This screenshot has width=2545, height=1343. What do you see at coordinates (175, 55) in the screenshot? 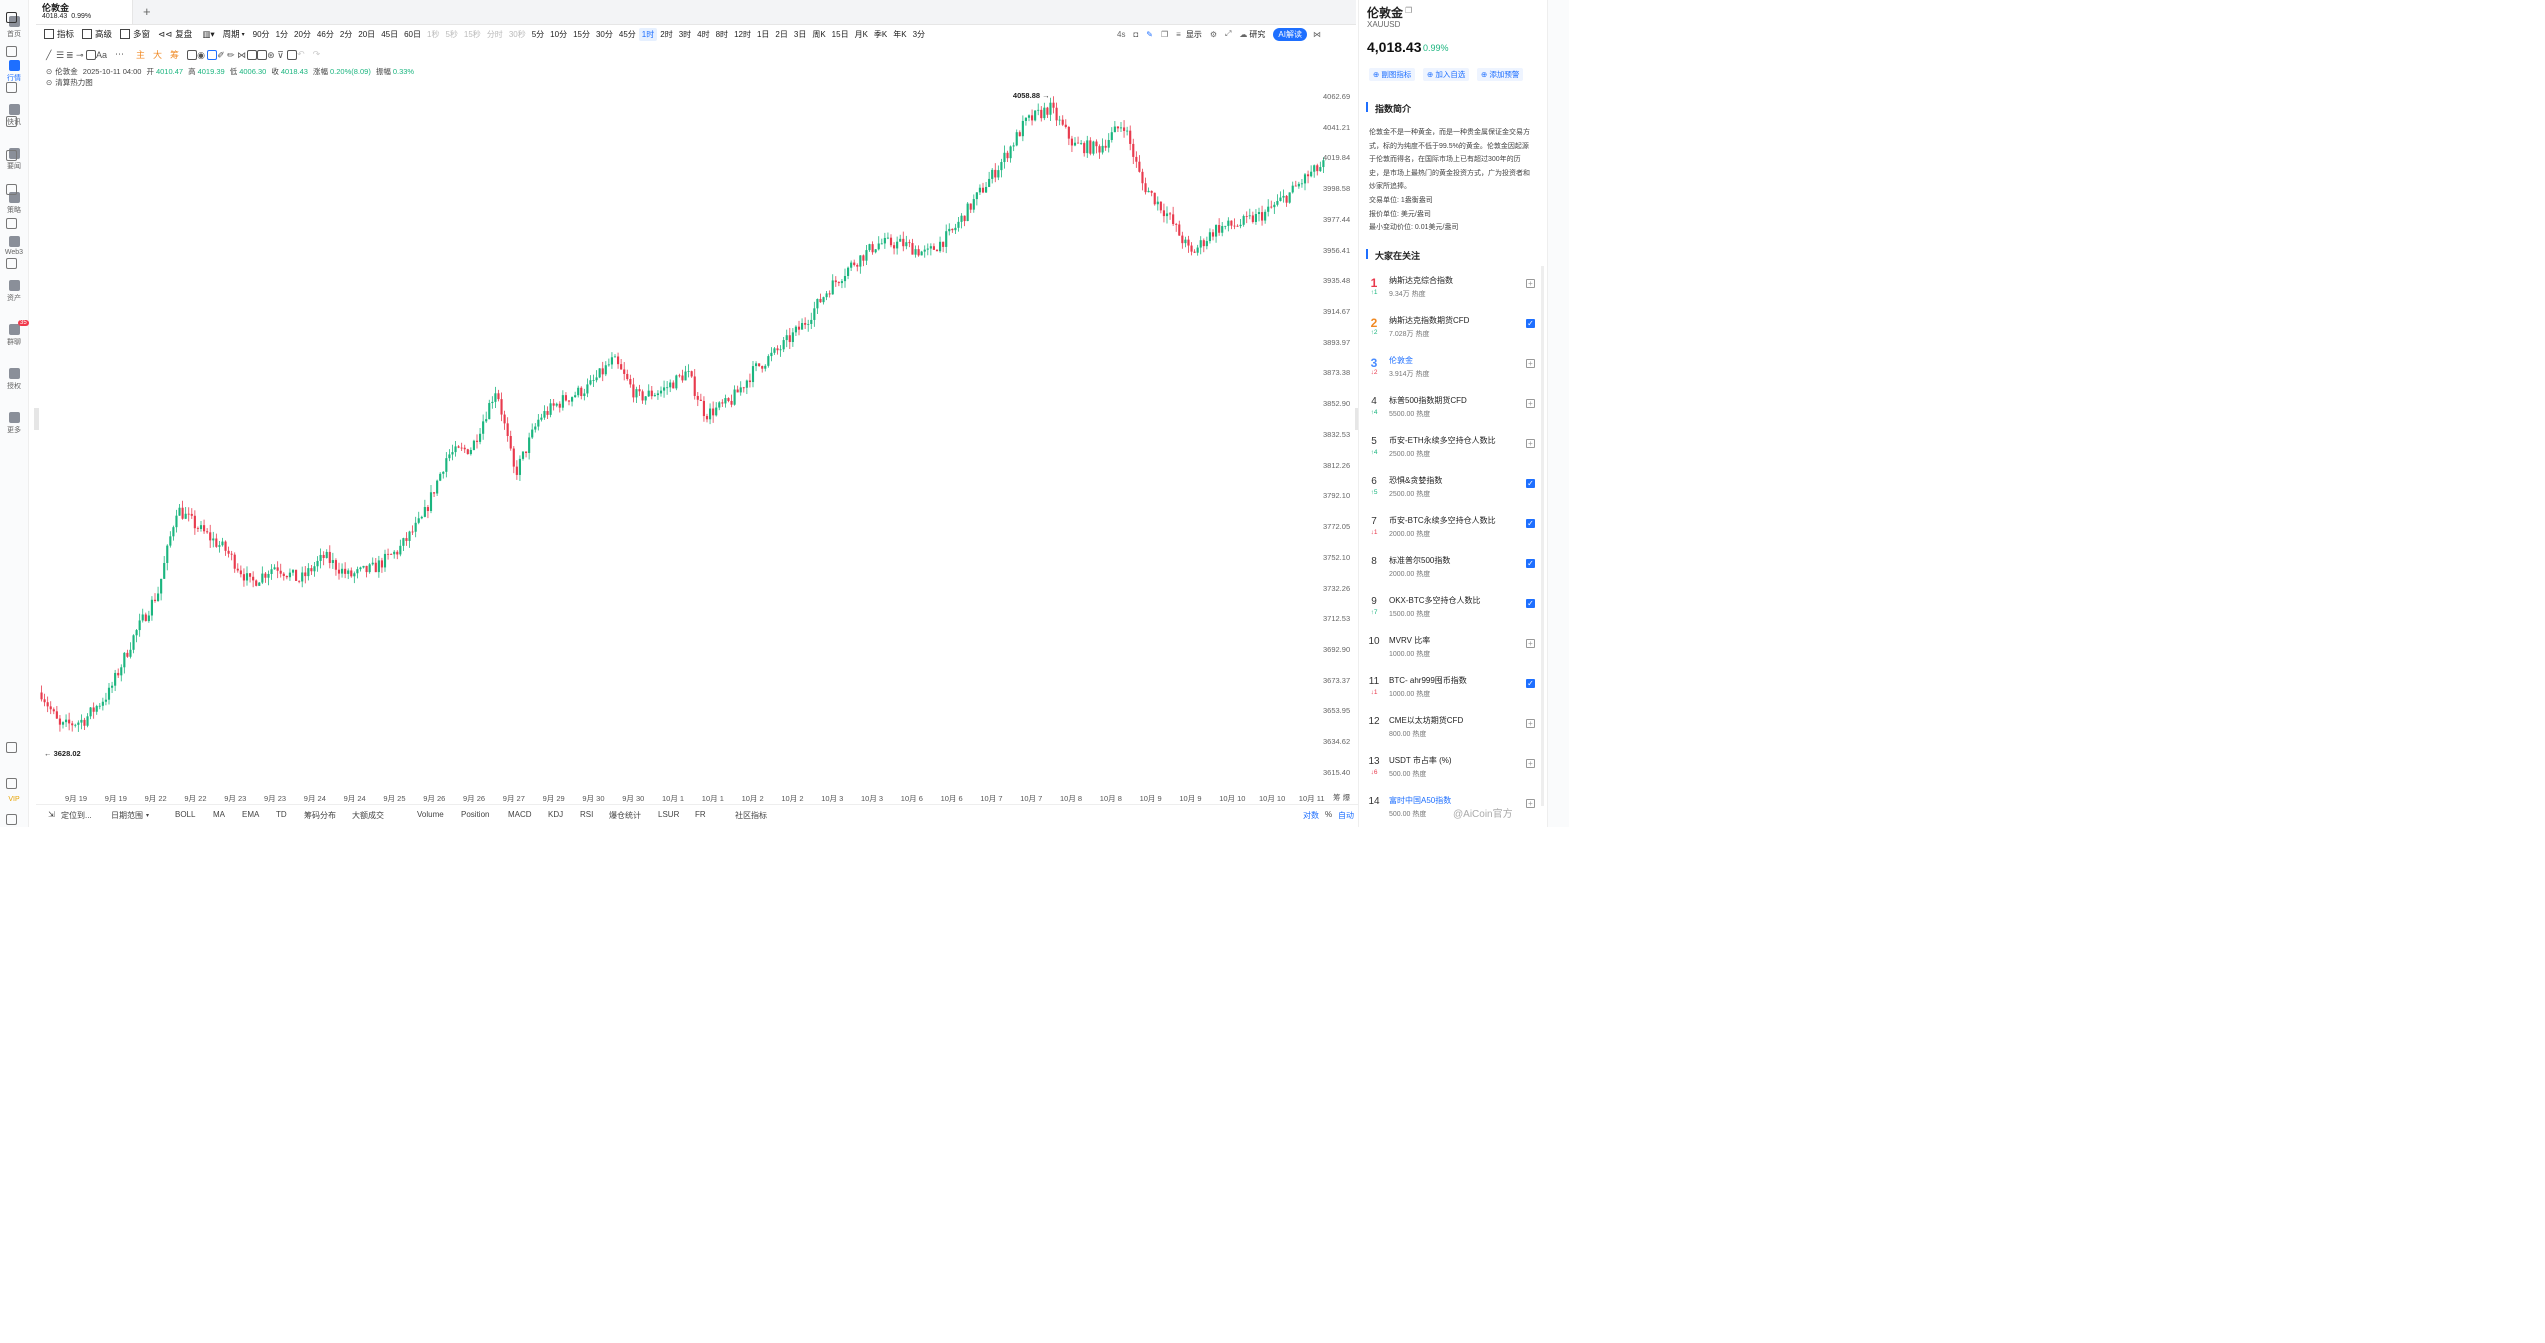
I see `chip-button: 筹` at bounding box center [175, 55].